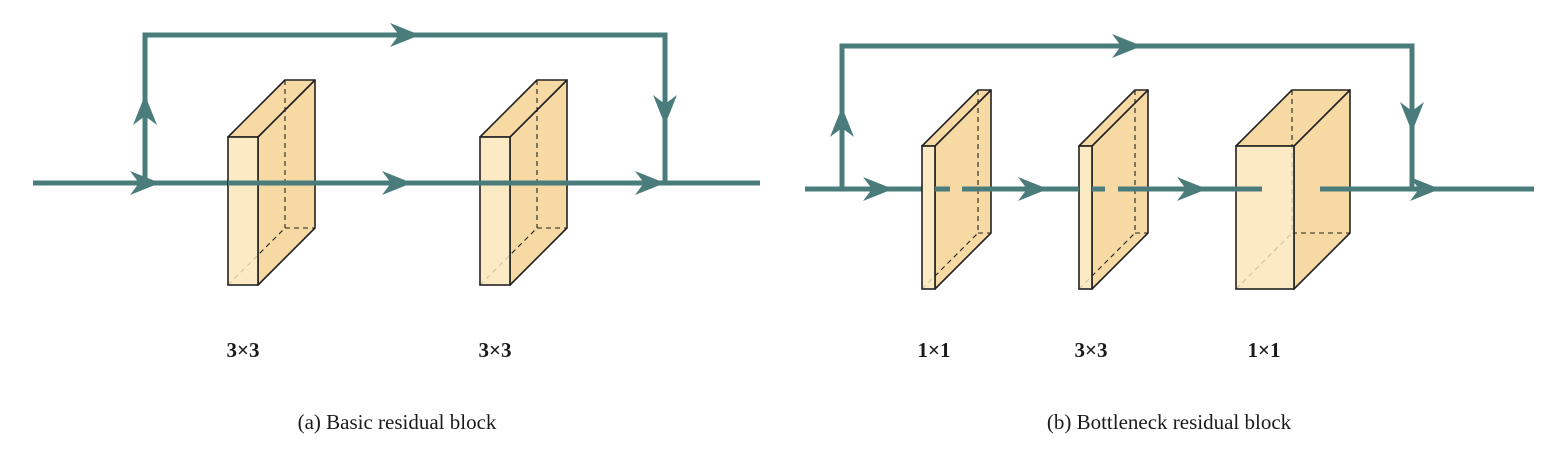  I want to click on kernel-label-a1: 3×3, so click(243, 350).